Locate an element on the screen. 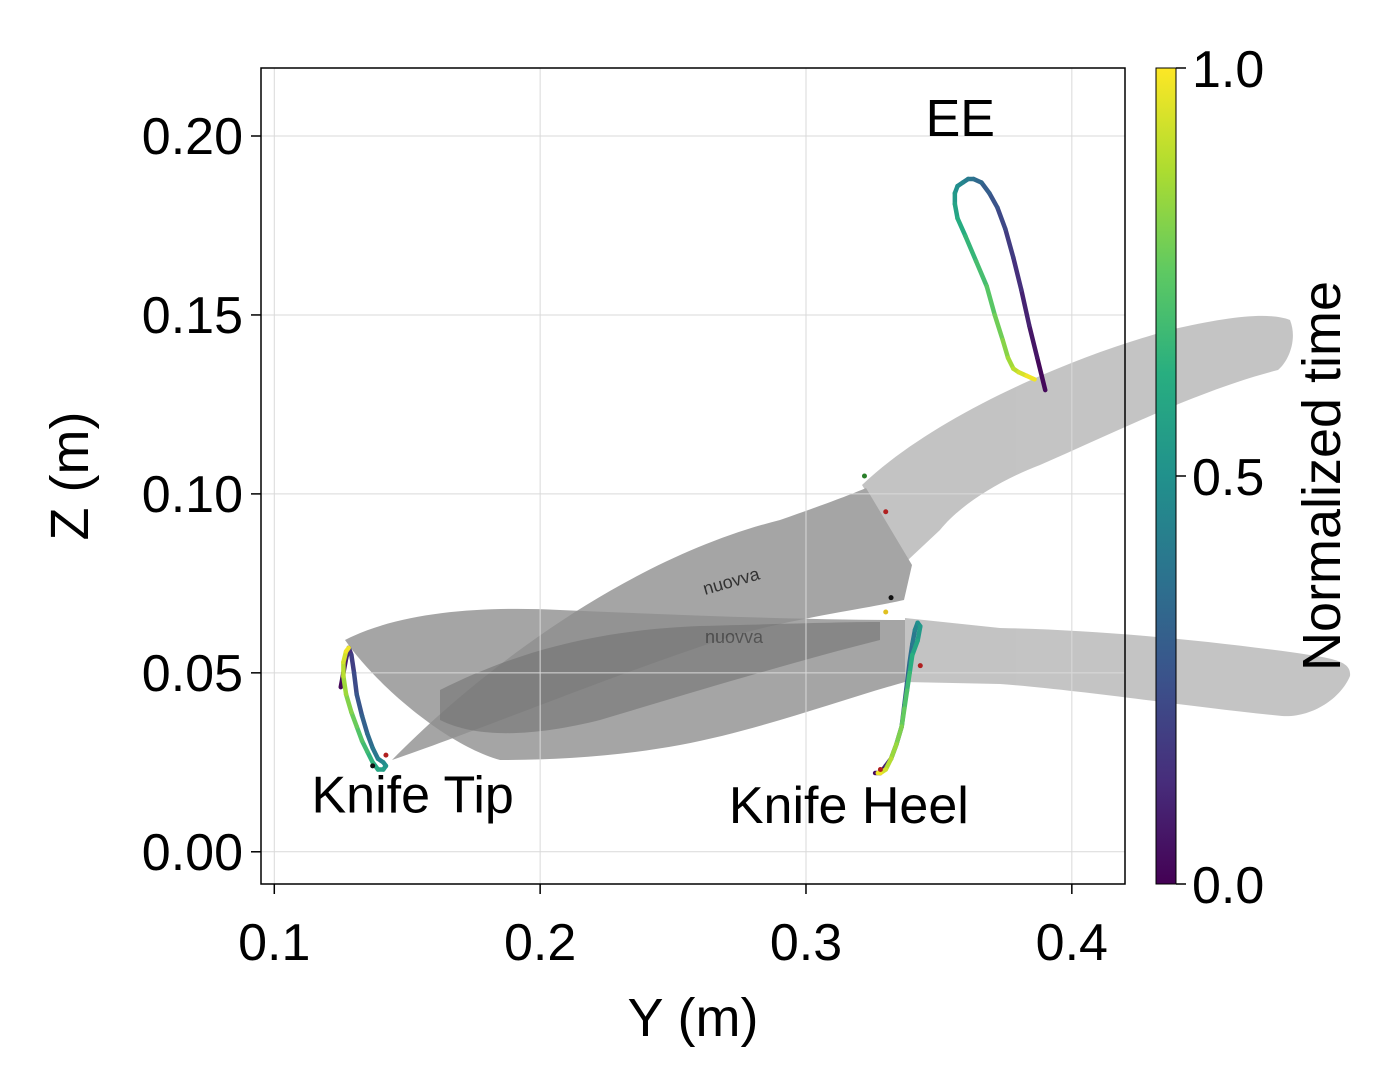 The width and height of the screenshot is (1390, 1085). annotation-knife-heel: Knife Heel is located at coordinates (849, 806).